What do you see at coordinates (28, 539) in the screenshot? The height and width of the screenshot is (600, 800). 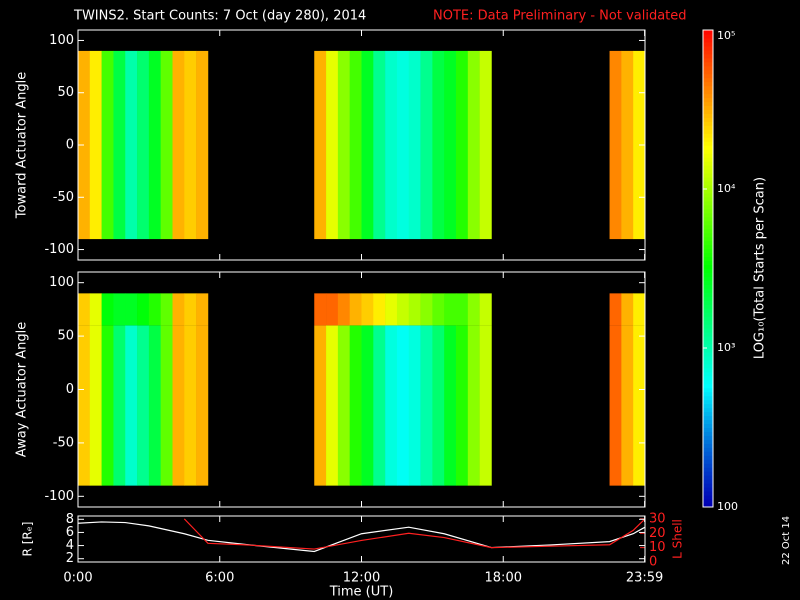 I see `y-axis-label: R [Rₑ]` at bounding box center [28, 539].